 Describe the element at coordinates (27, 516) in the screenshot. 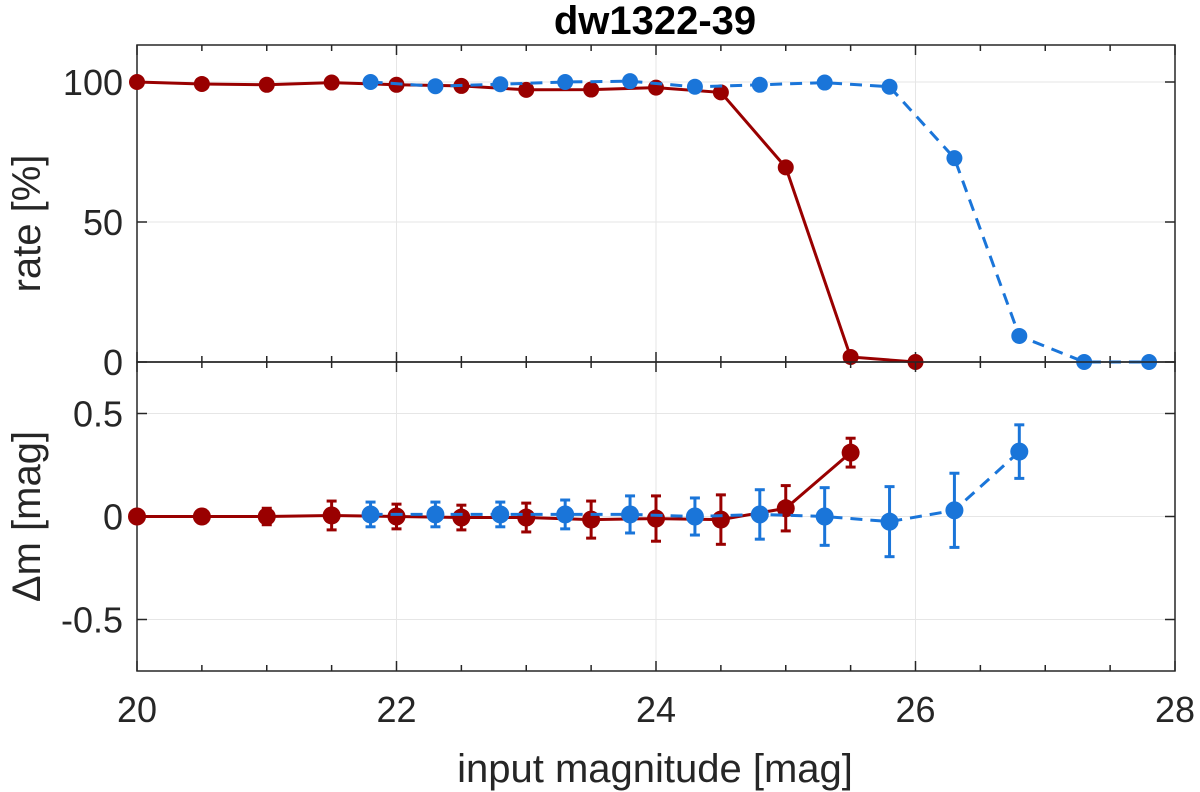

I see `y-axis-title-delta: Δm [mag]` at that location.